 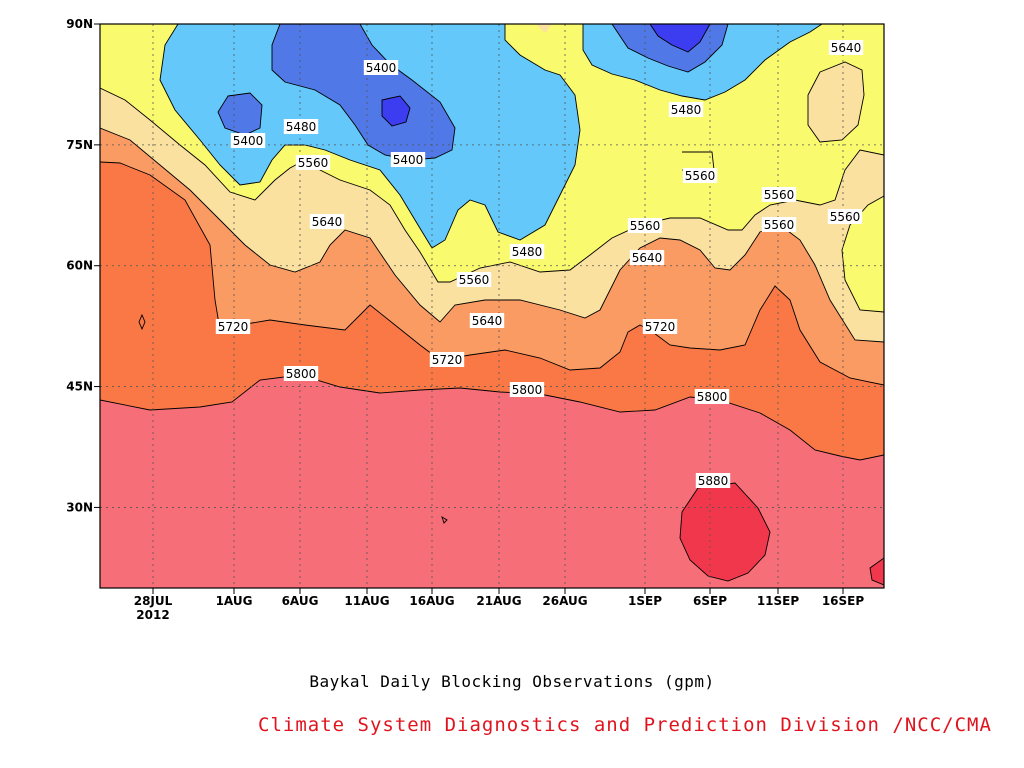 What do you see at coordinates (79, 507) in the screenshot?
I see `y-tick-label: 30N` at bounding box center [79, 507].